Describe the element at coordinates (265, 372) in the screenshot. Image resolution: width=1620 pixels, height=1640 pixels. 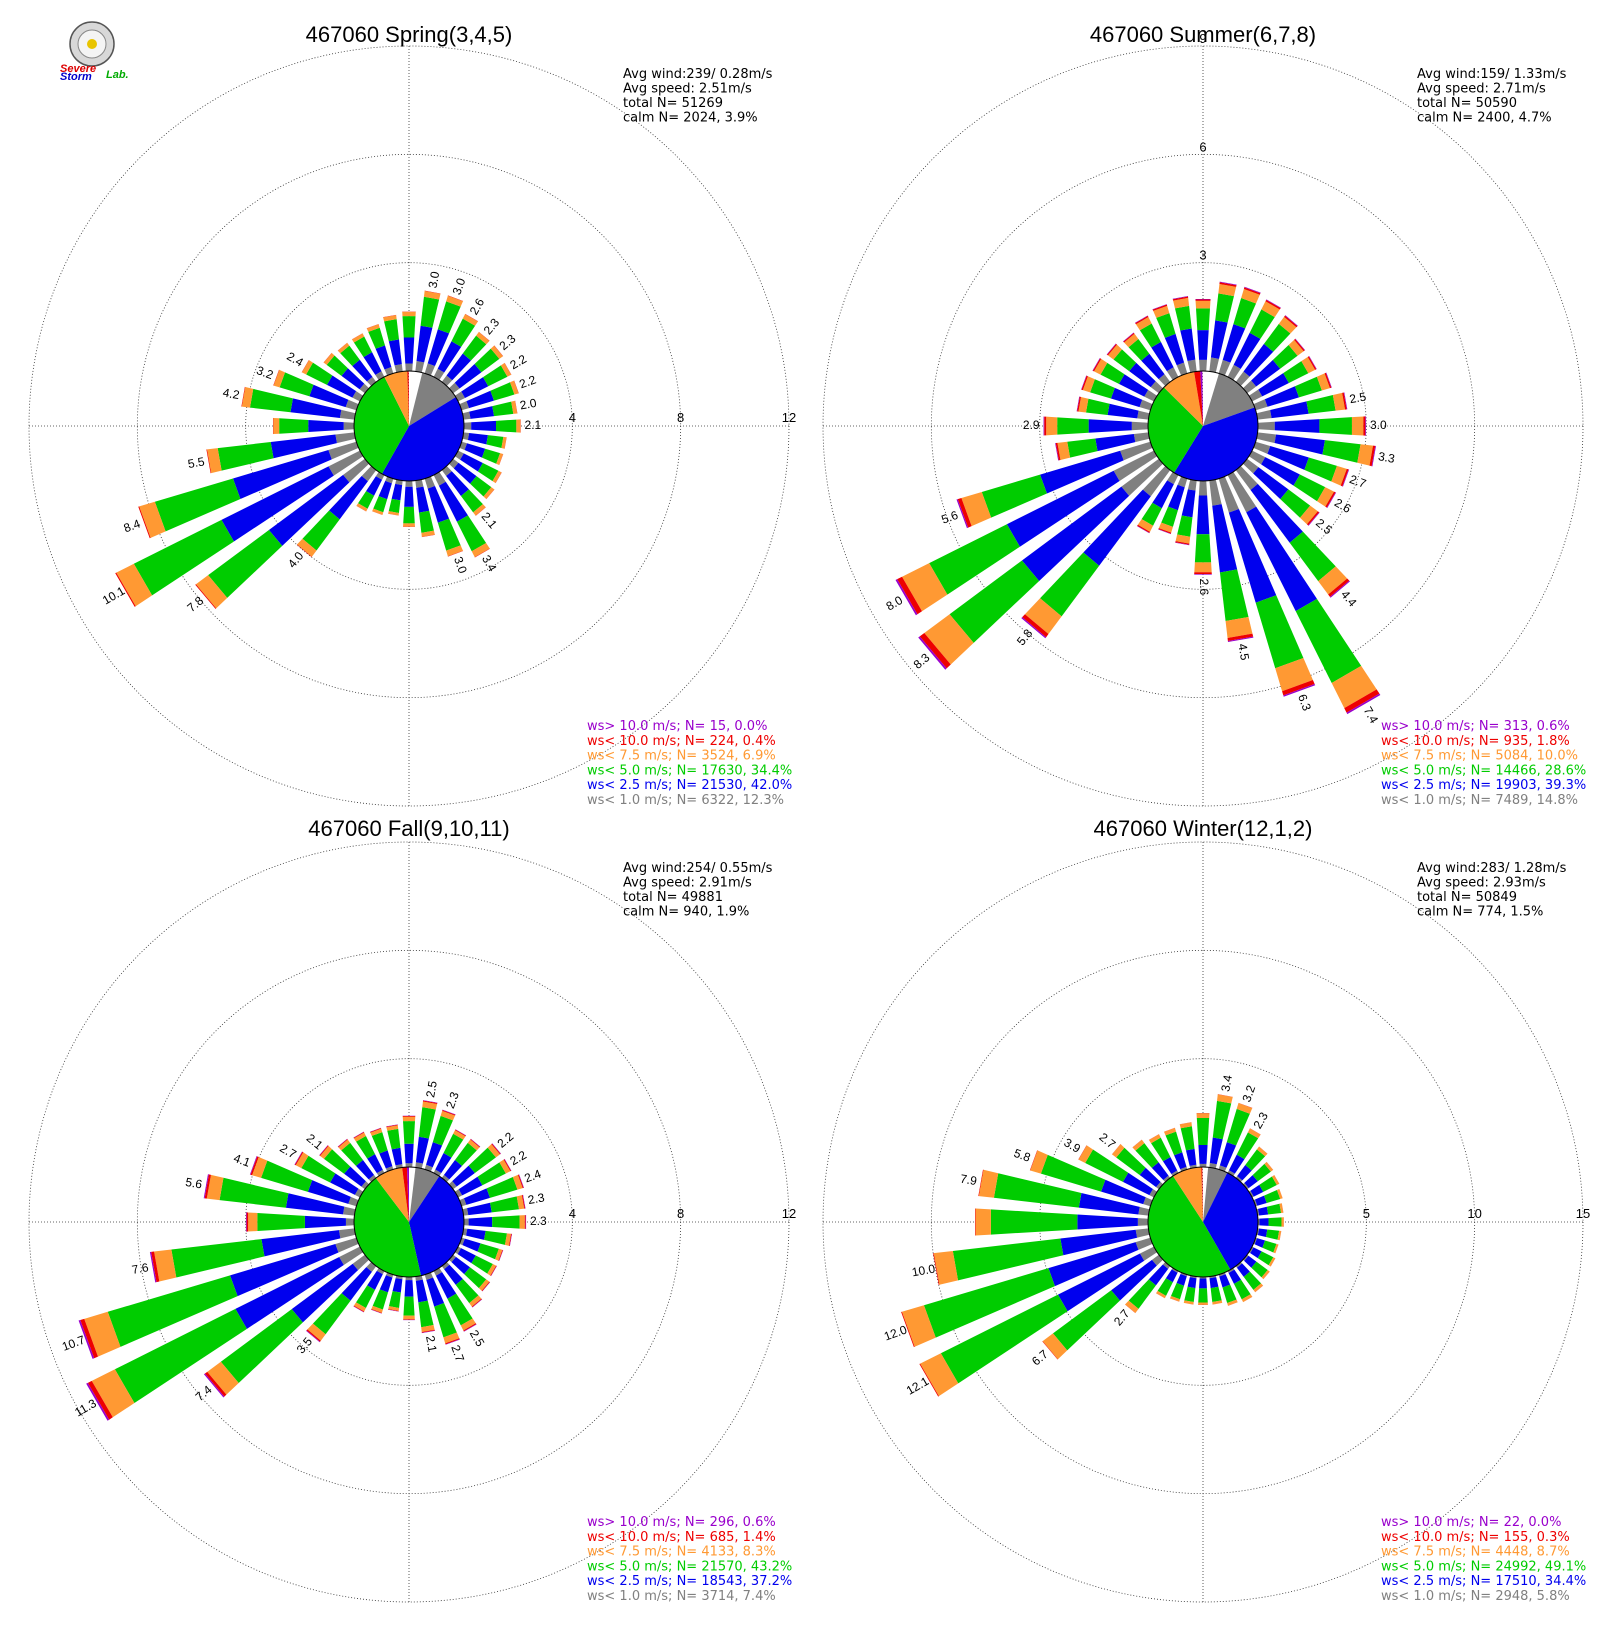
I see `bar-value-label: 3.2` at that location.